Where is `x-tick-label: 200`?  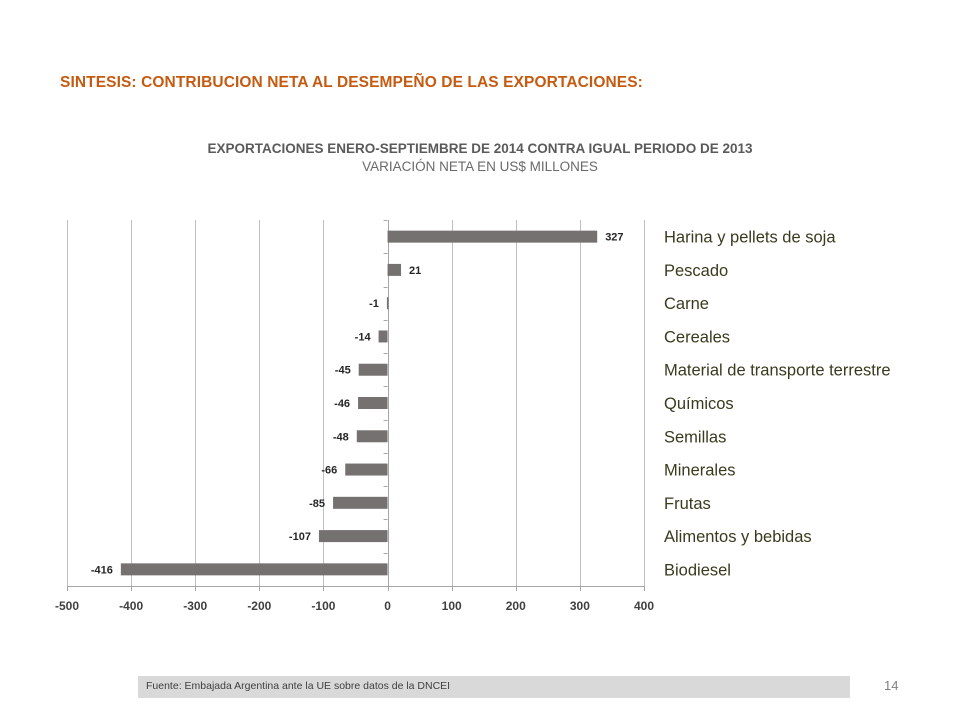
x-tick-label: 200 is located at coordinates (516, 606).